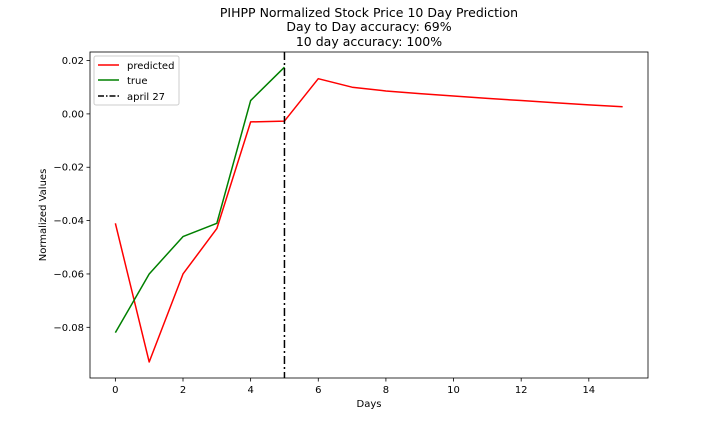 The image size is (720, 432). Describe the element at coordinates (68, 168) in the screenshot. I see `y-tick-label: −0.02` at that location.